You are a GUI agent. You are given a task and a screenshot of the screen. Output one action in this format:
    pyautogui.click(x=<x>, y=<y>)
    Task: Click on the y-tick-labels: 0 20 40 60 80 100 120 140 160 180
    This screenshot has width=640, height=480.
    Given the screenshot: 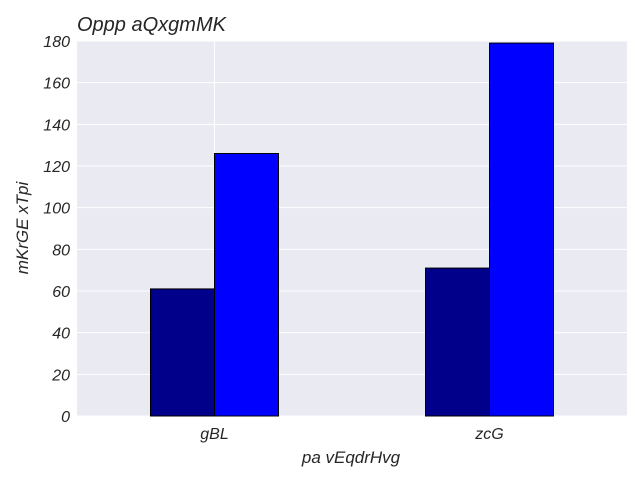 What is the action you would take?
    pyautogui.click(x=56, y=230)
    